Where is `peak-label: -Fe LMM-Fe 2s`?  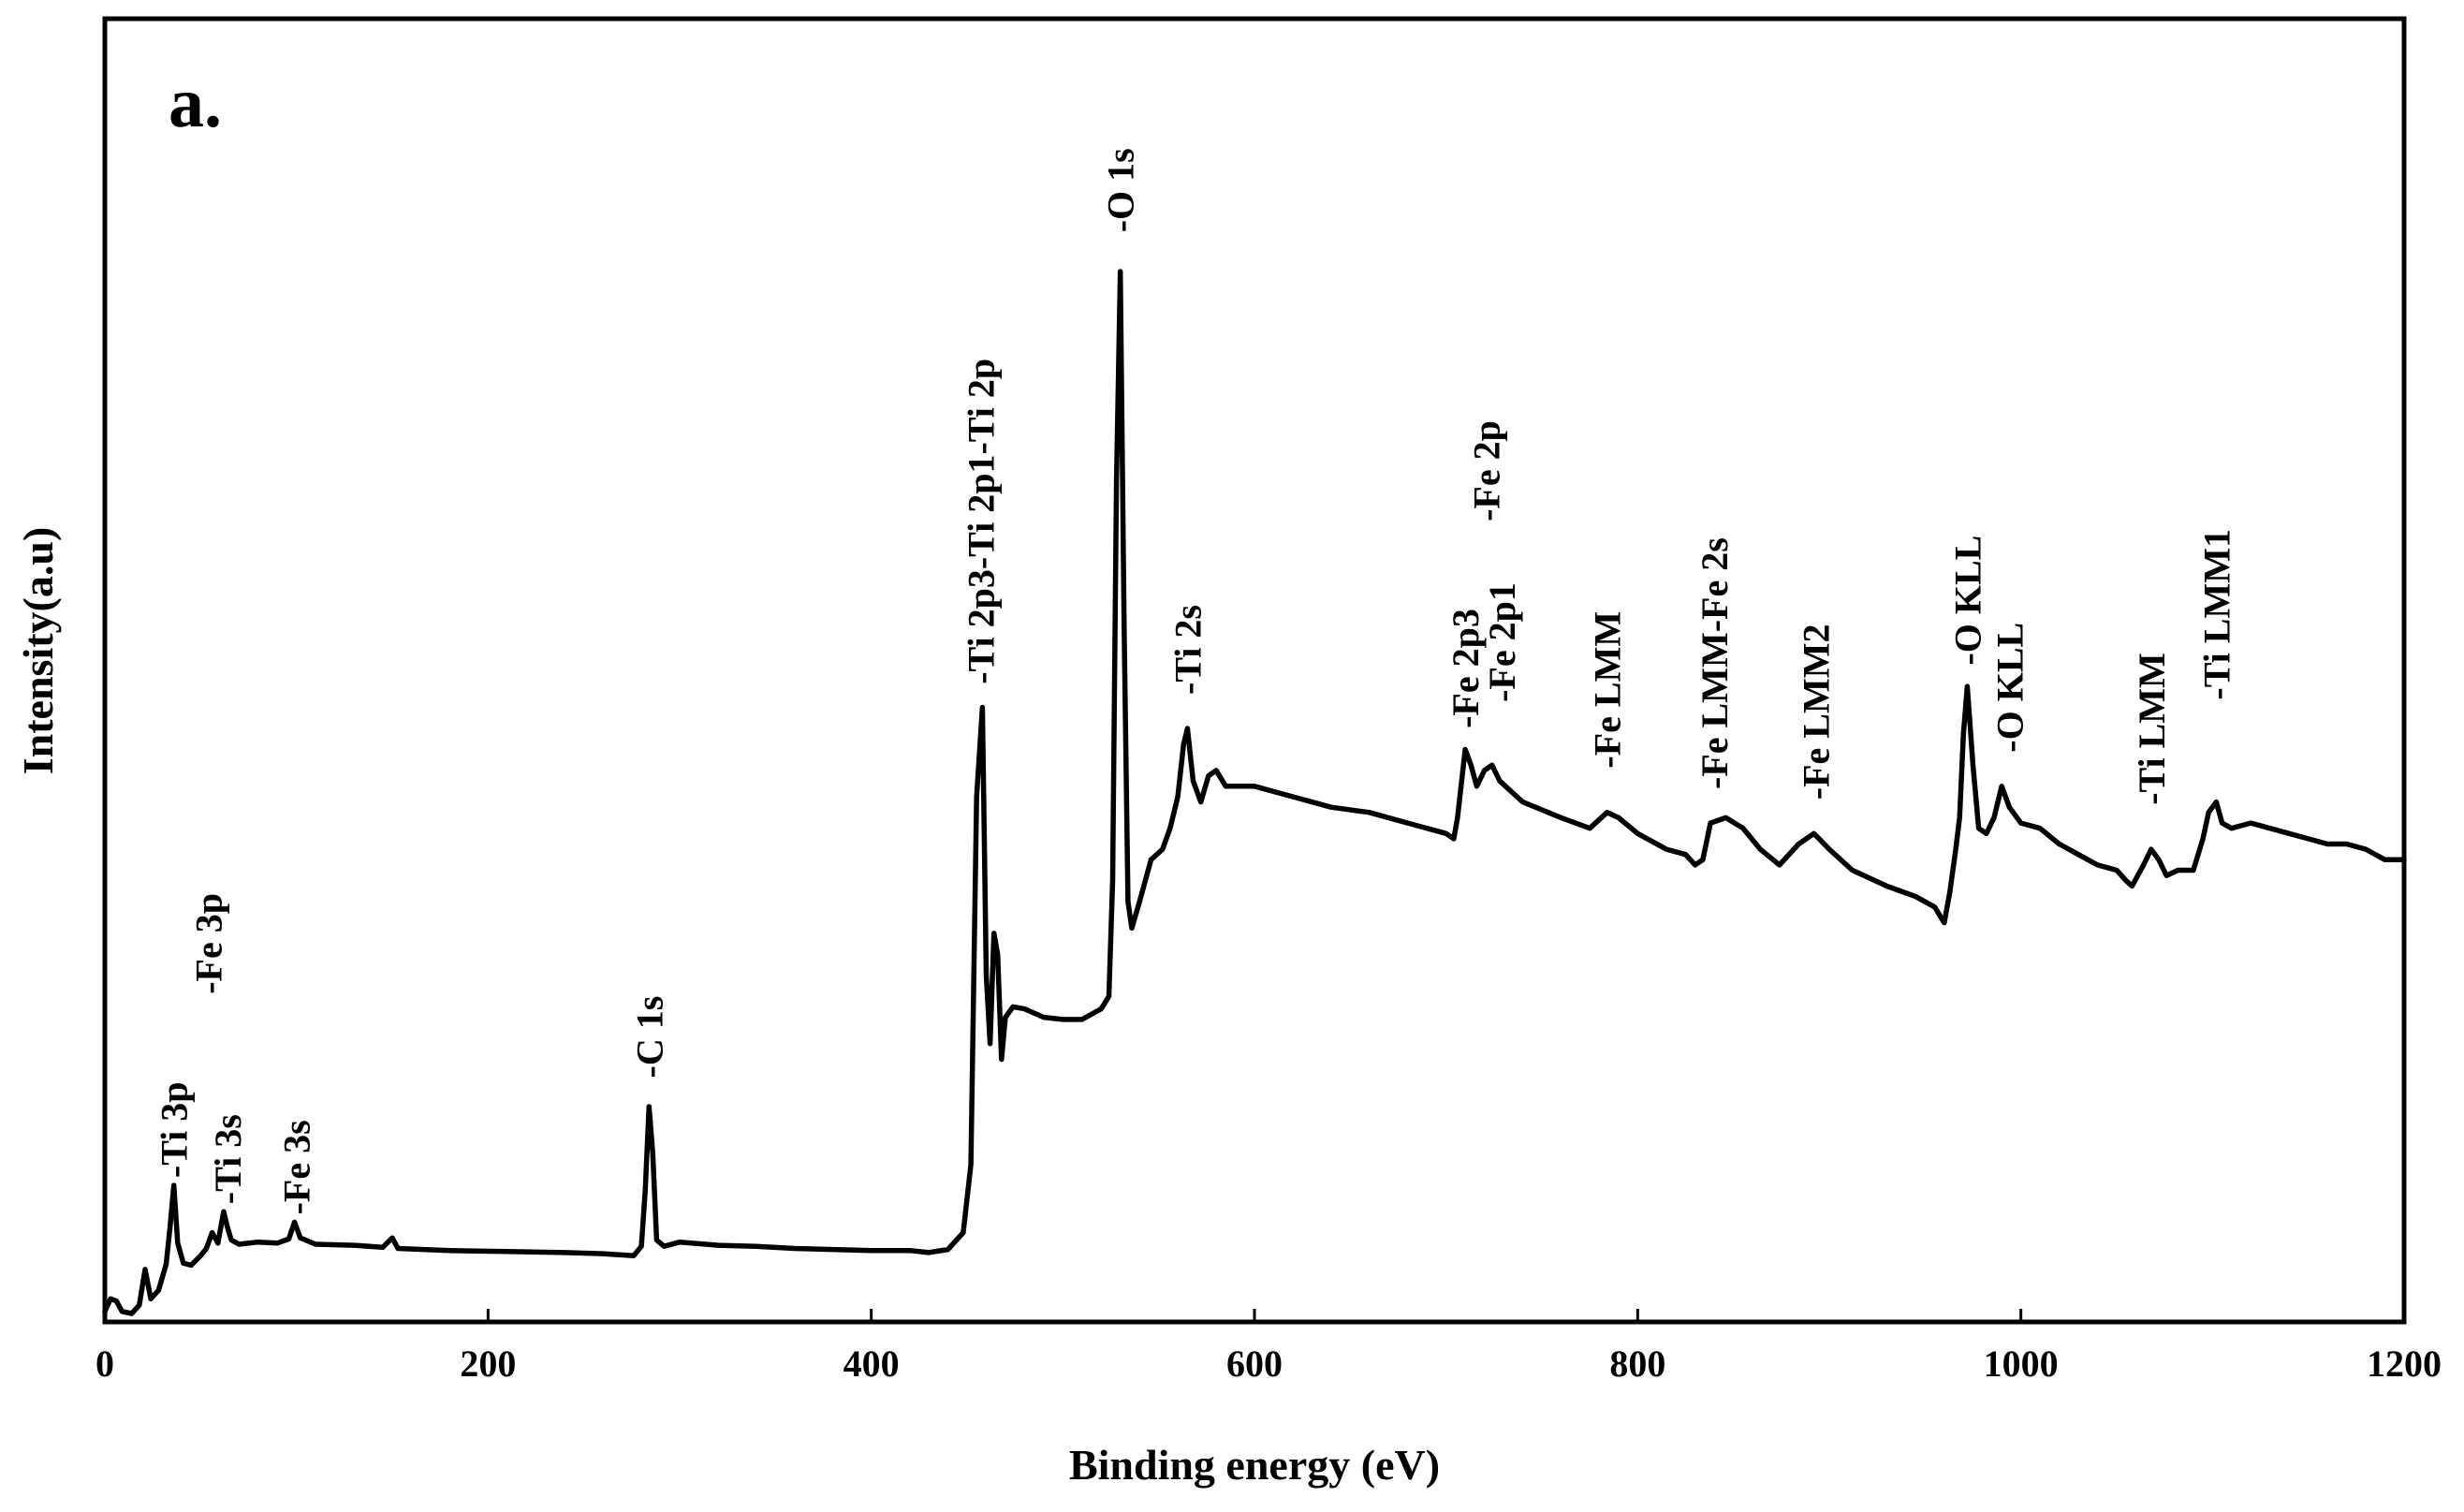
peak-label: -Fe LMM-Fe 2s is located at coordinates (1715, 663).